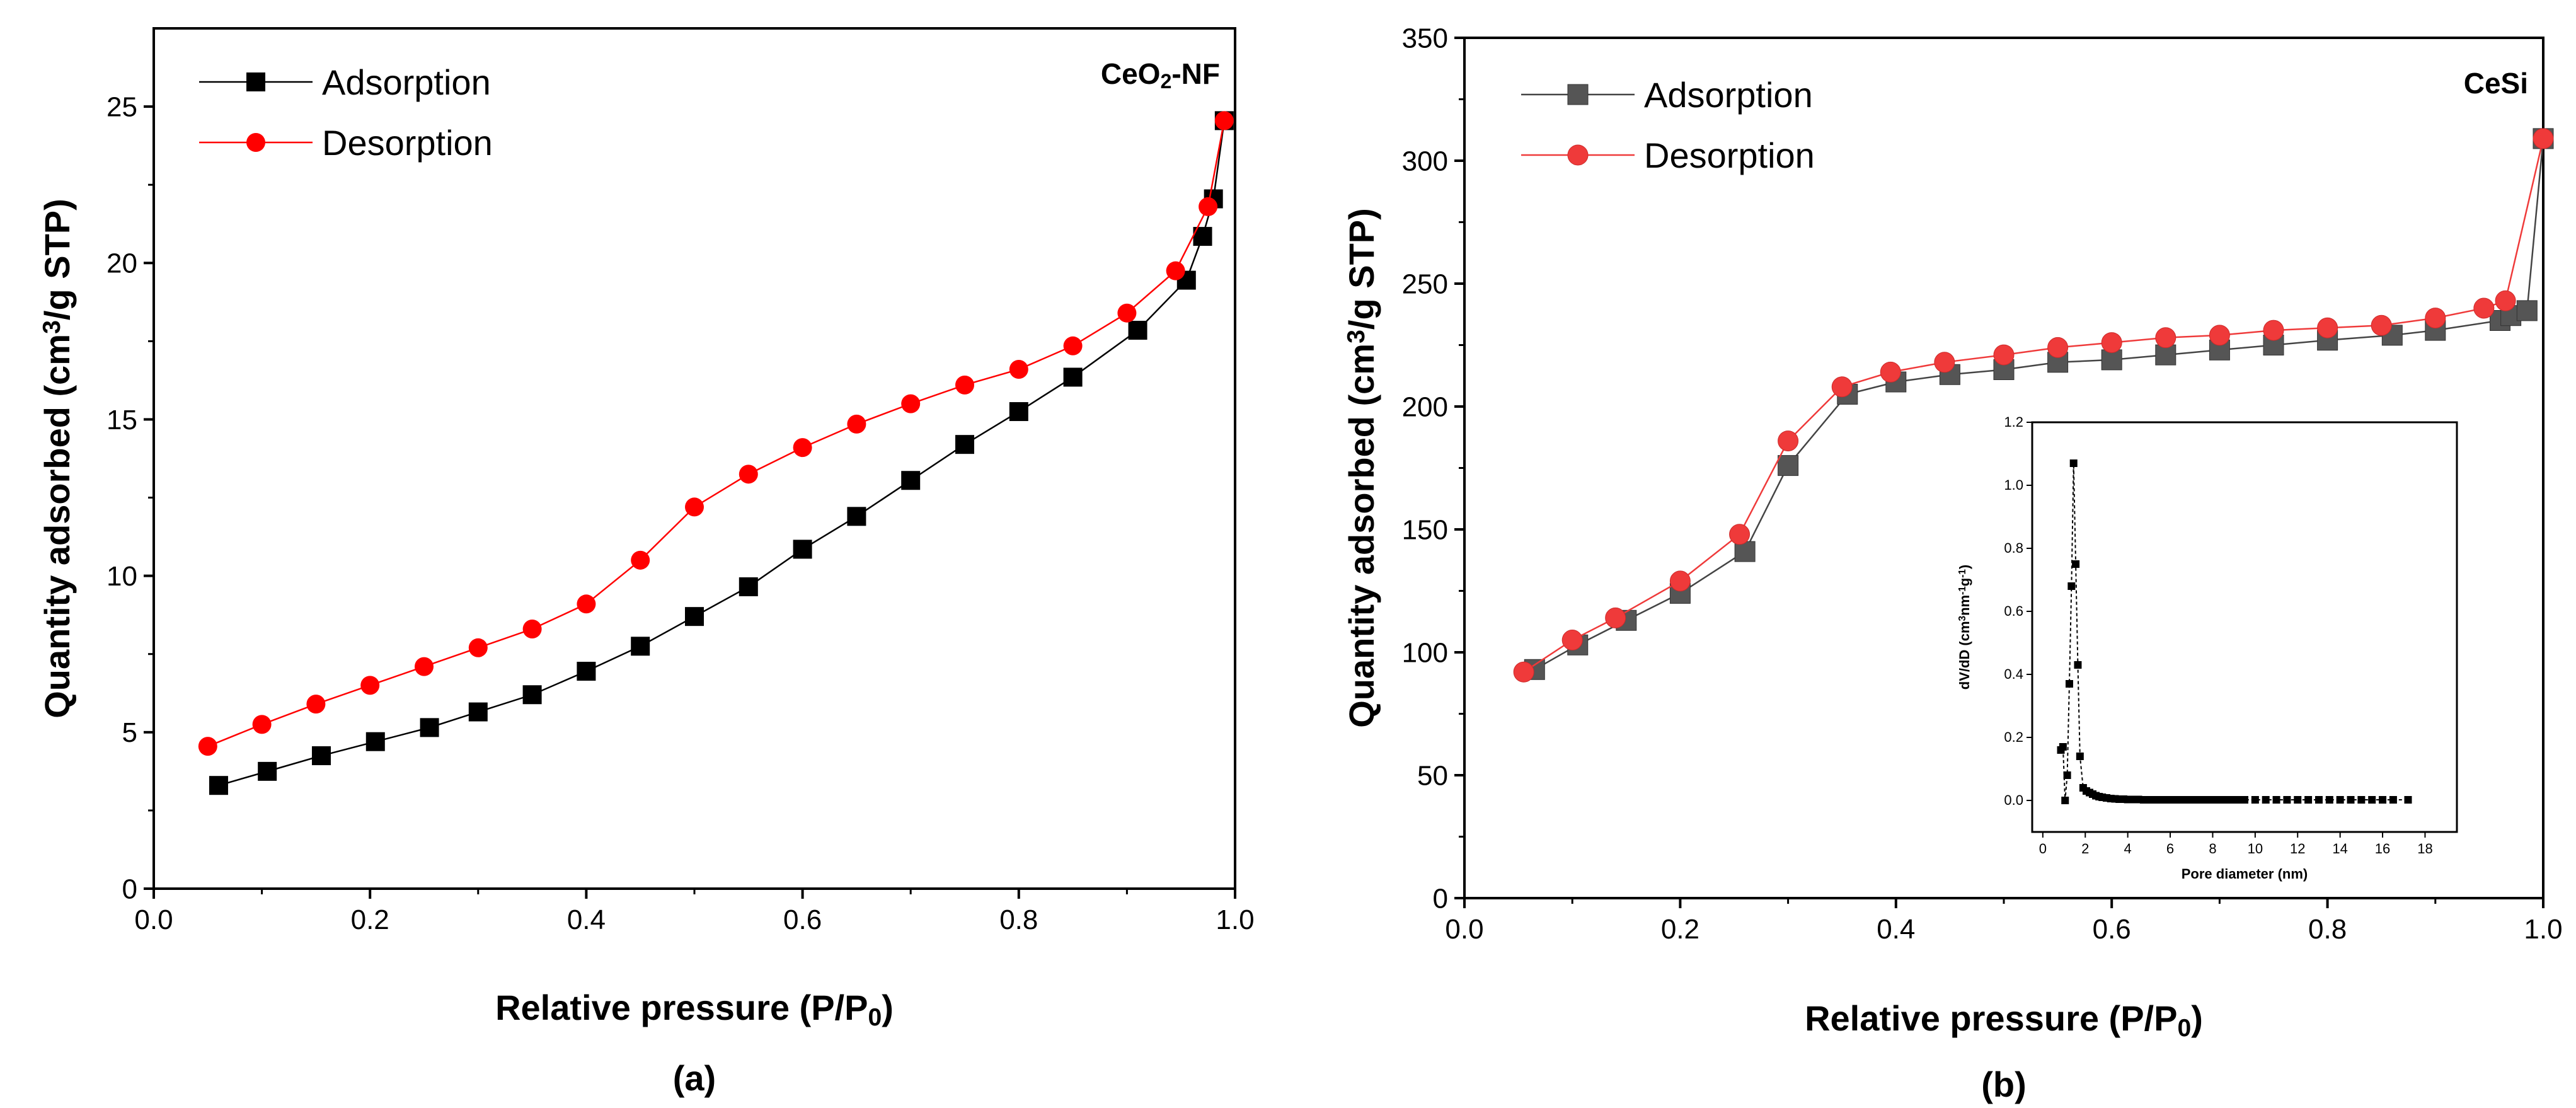 Image resolution: width=2576 pixels, height=1108 pixels. I want to click on y-tick-label: 15, so click(121, 420).